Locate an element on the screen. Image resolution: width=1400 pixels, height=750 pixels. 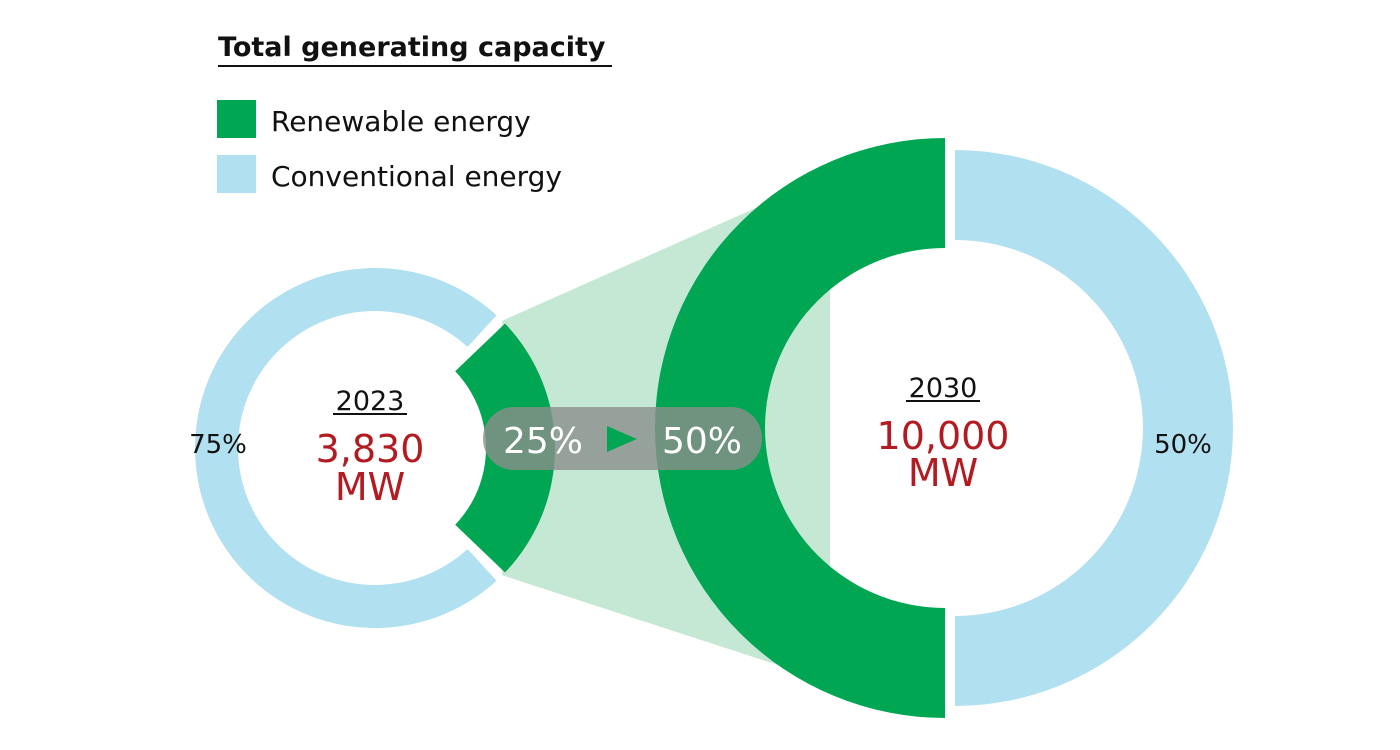
donut-2030-conventional is located at coordinates (1094, 428).